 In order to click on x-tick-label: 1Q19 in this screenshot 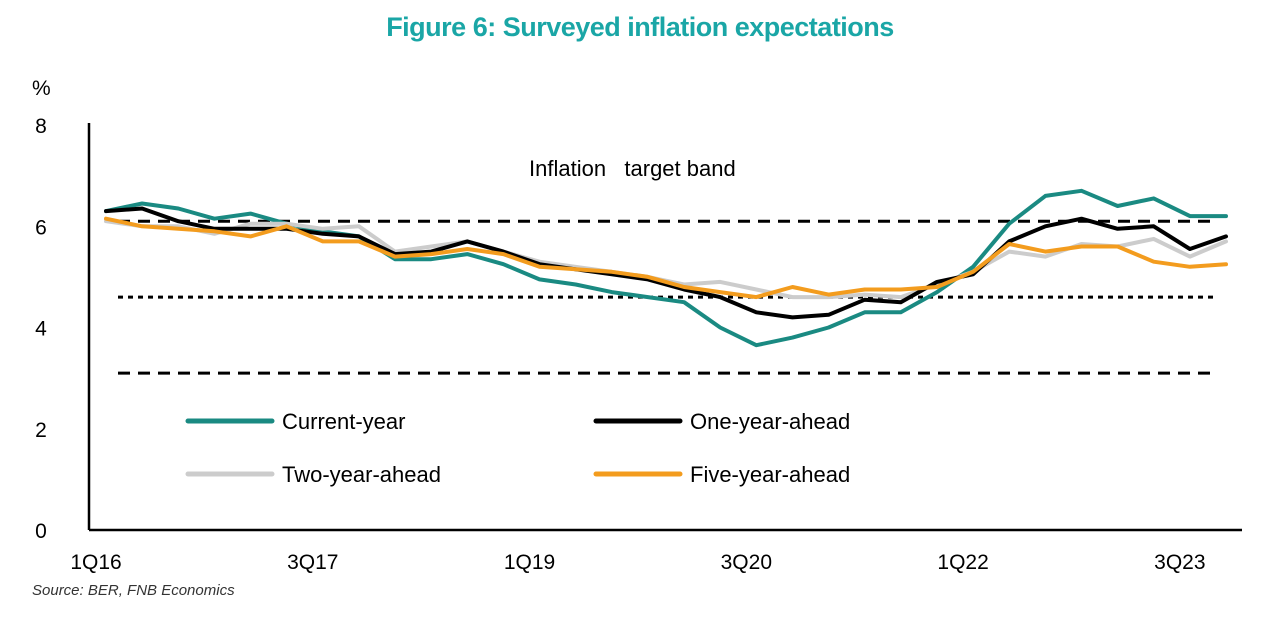, I will do `click(529, 562)`.